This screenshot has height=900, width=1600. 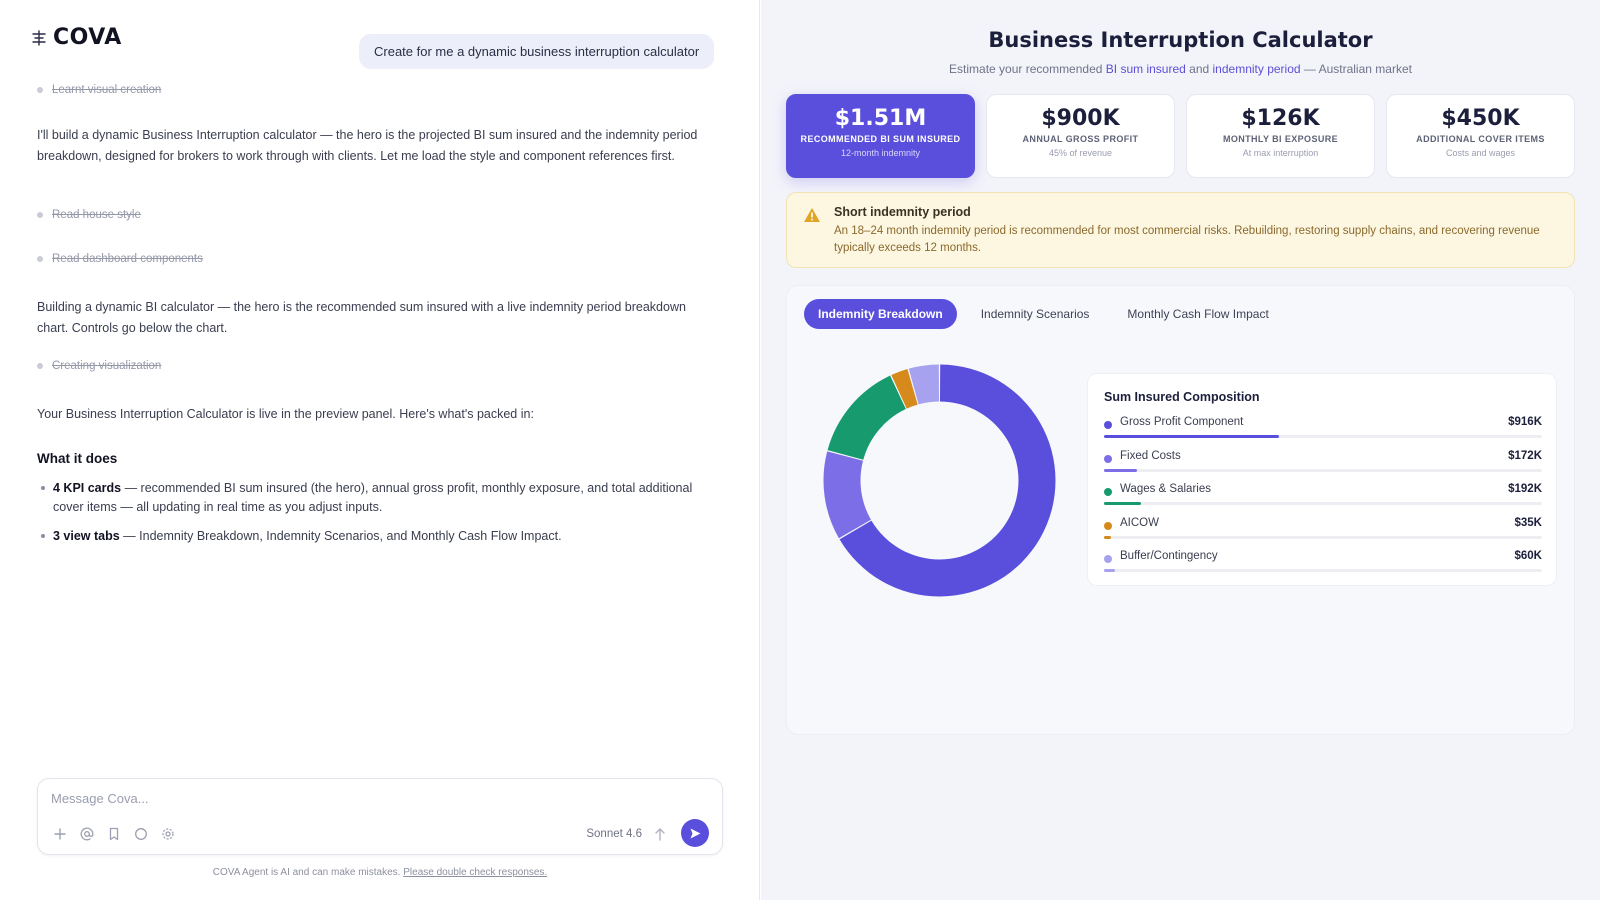 What do you see at coordinates (1528, 522) in the screenshot?
I see `legend-value: $35K` at bounding box center [1528, 522].